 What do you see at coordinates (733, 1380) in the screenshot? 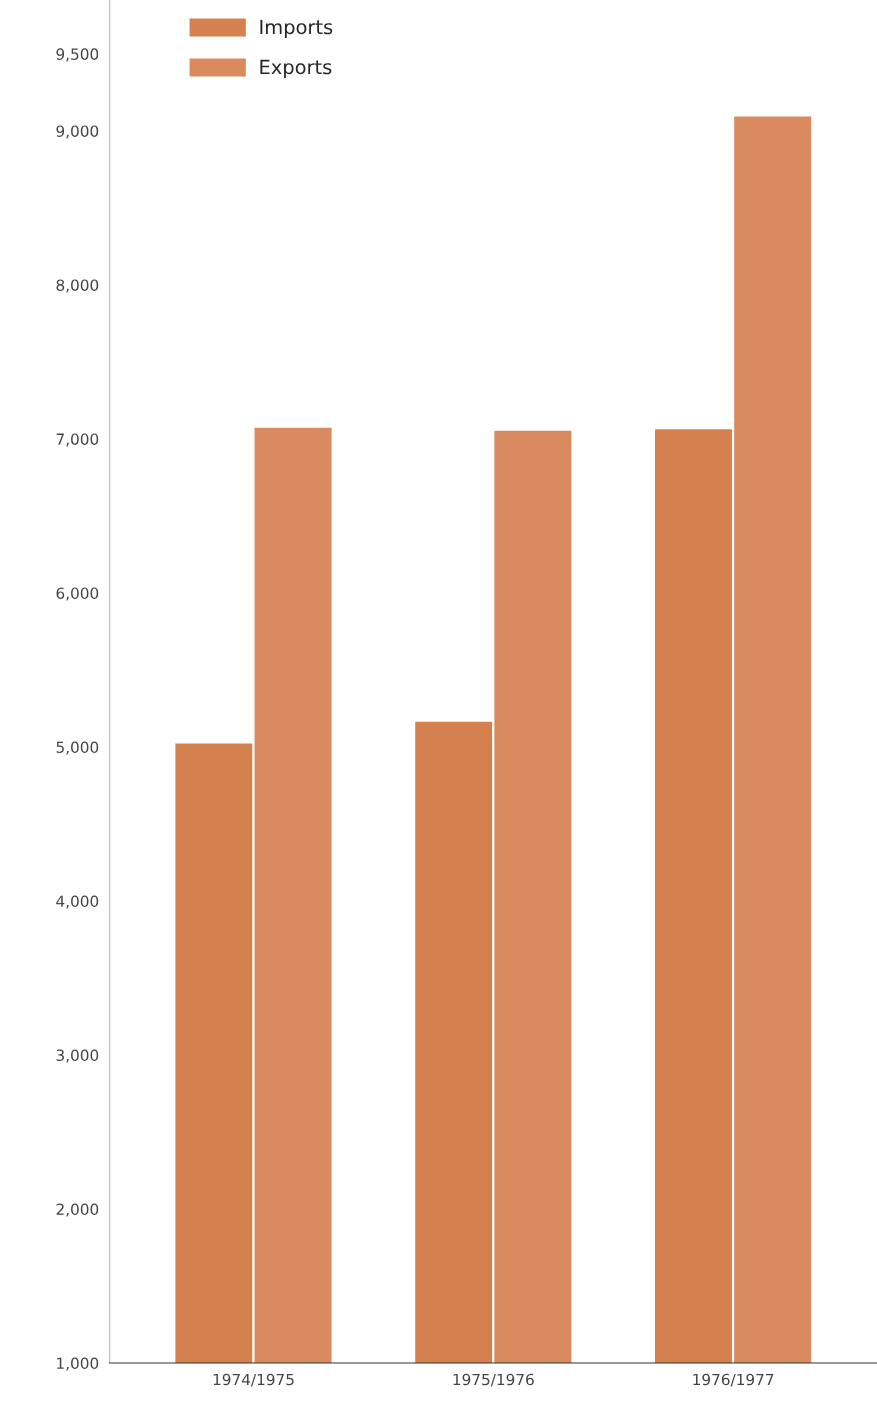
I see `x-tick-label: 1976/1977` at bounding box center [733, 1380].